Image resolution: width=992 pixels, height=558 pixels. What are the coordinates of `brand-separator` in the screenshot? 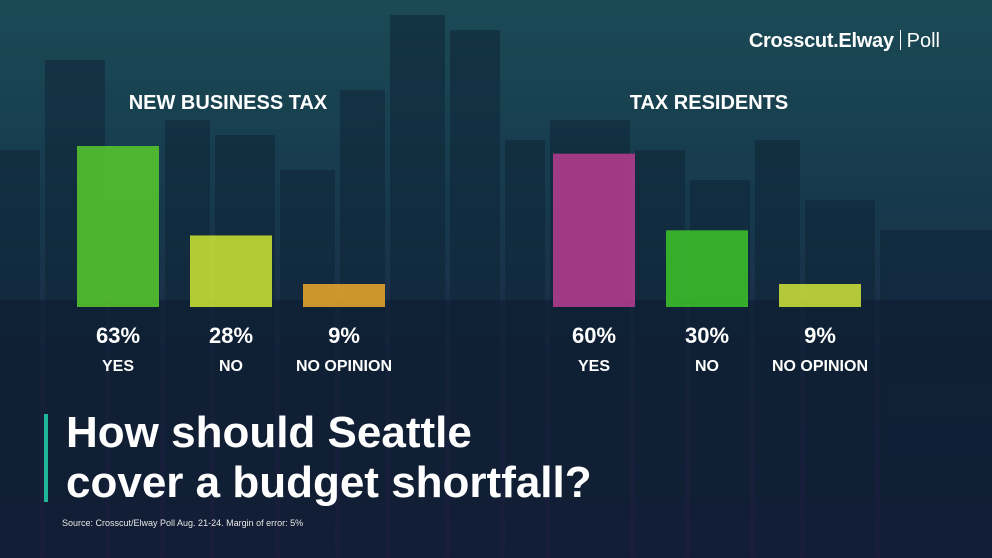 It's located at (900, 40).